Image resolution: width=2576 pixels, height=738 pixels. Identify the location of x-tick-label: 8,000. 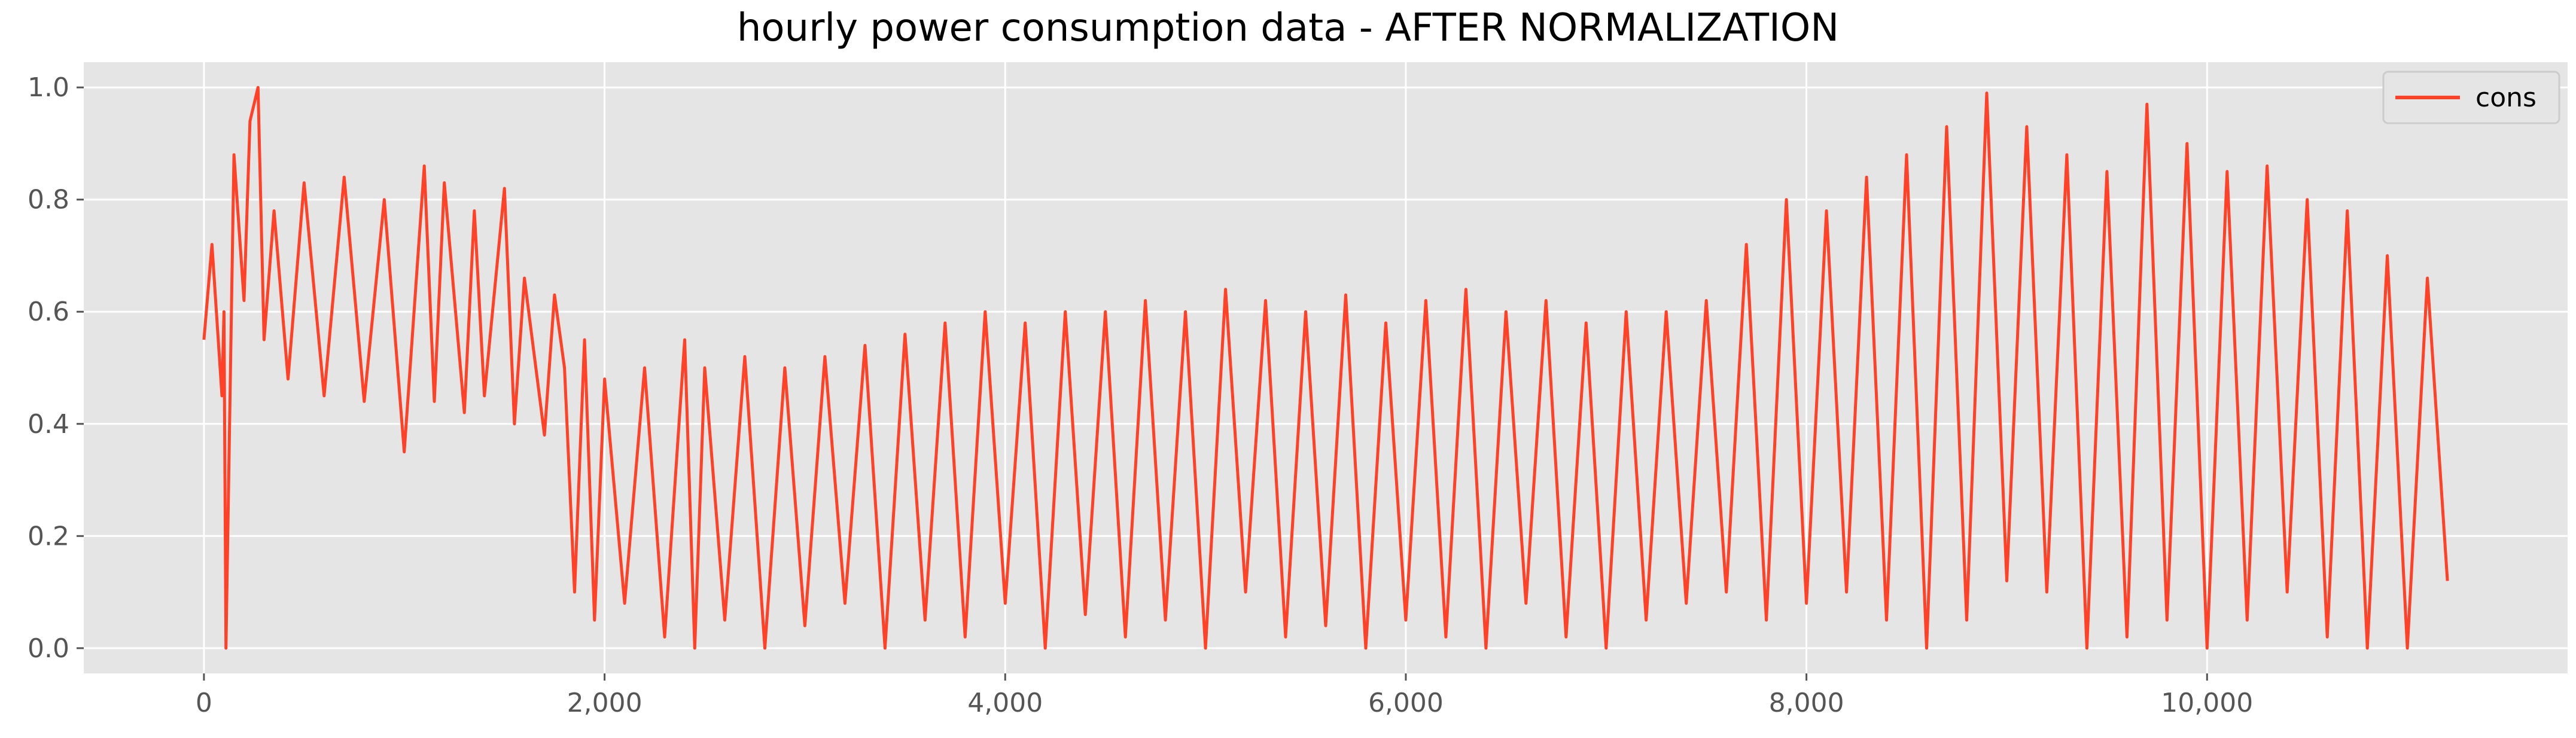
(1806, 703).